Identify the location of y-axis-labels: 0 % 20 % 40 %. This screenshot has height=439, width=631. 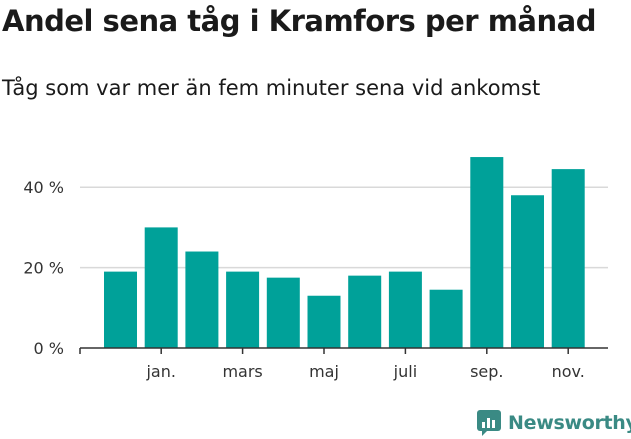
(43, 268).